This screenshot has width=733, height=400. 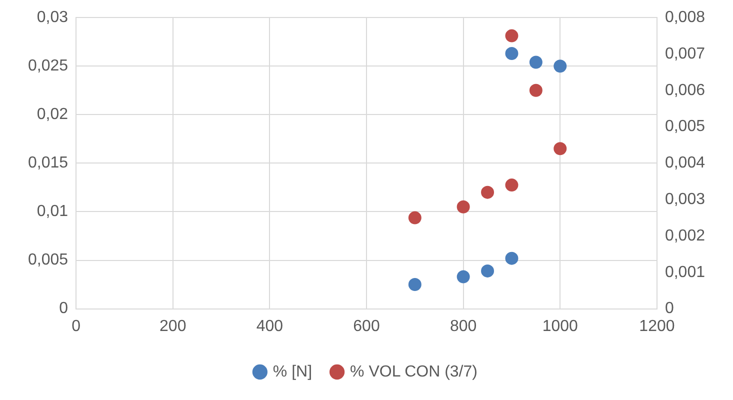 What do you see at coordinates (52, 17) in the screenshot?
I see `y-tick-label: 0,03` at bounding box center [52, 17].